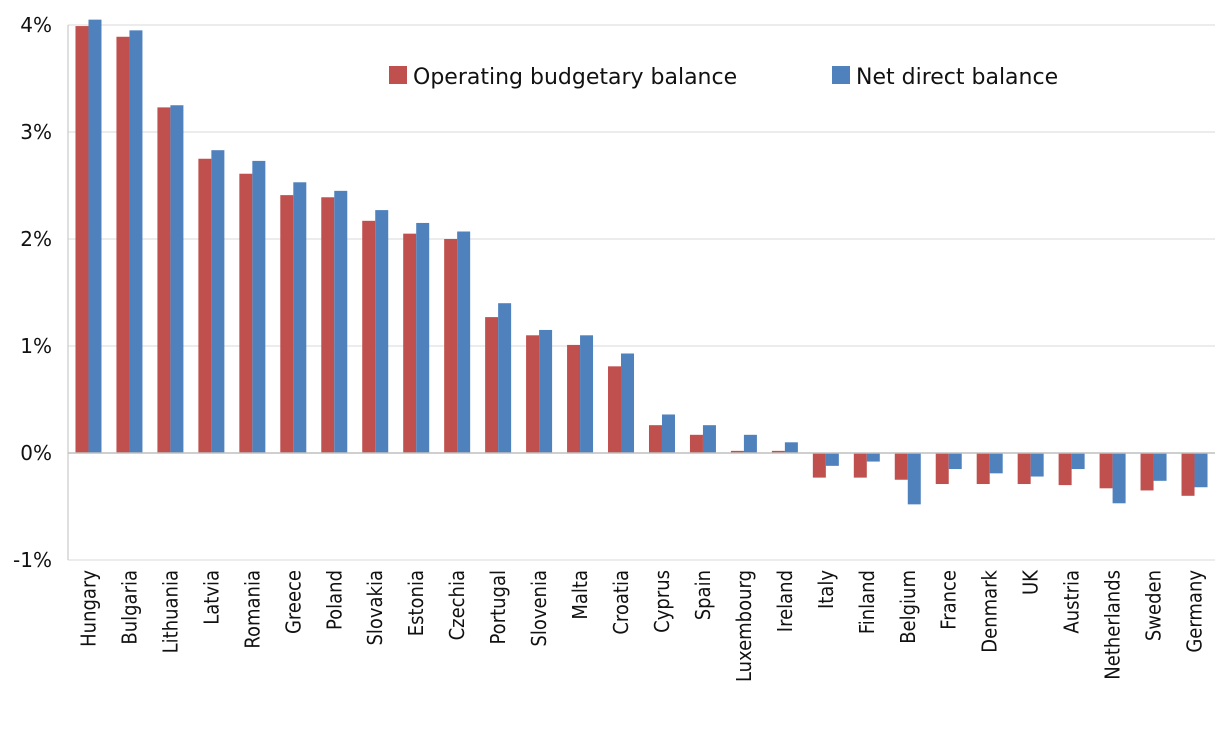 This screenshot has height=729, width=1215. What do you see at coordinates (996, 463) in the screenshot?
I see `bar-denmark-net-direct-balance` at bounding box center [996, 463].